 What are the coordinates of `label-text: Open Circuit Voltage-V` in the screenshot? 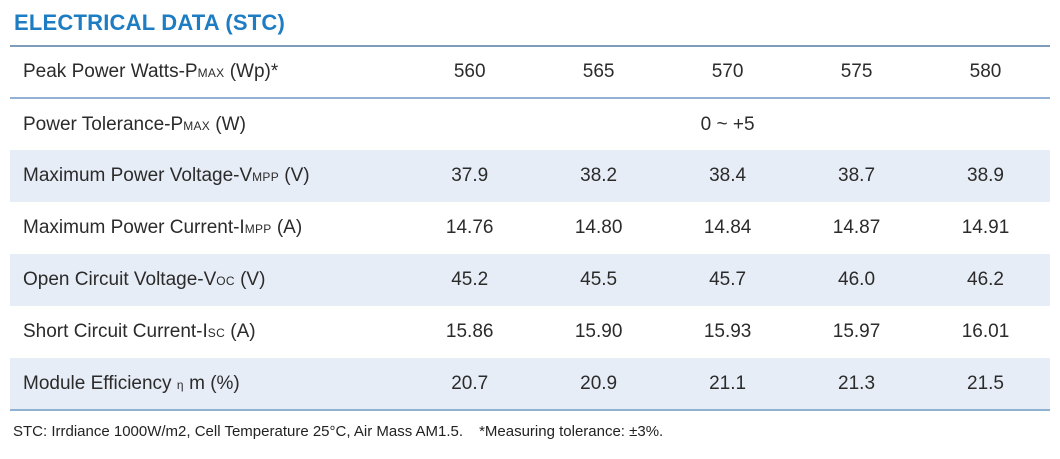 It's located at (120, 279).